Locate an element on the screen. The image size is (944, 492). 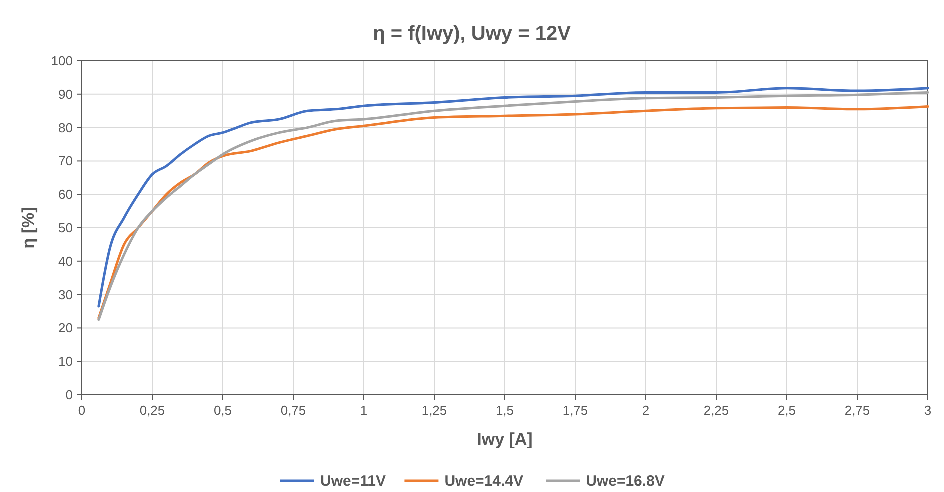
x-tick-label: 1,5 is located at coordinates (505, 410).